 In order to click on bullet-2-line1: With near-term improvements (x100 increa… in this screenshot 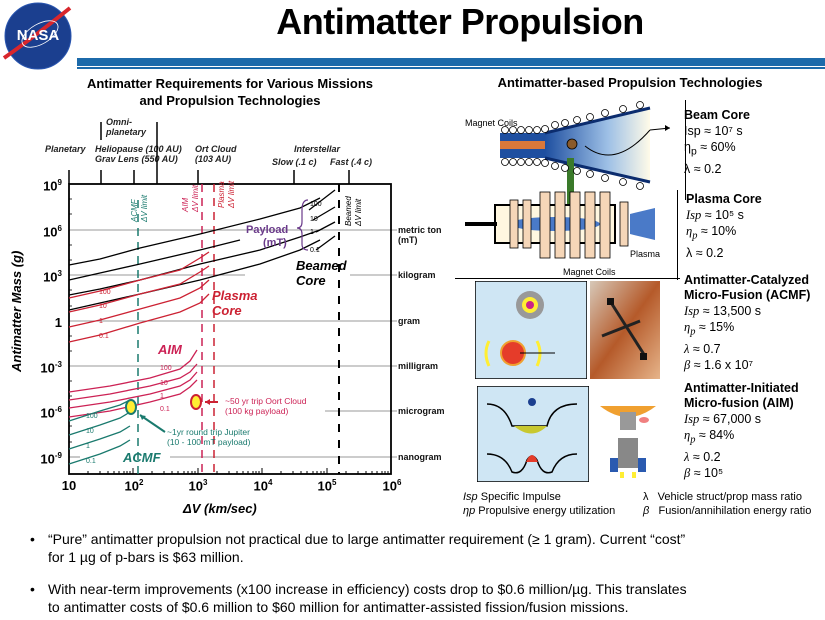, I will do `click(367, 589)`.